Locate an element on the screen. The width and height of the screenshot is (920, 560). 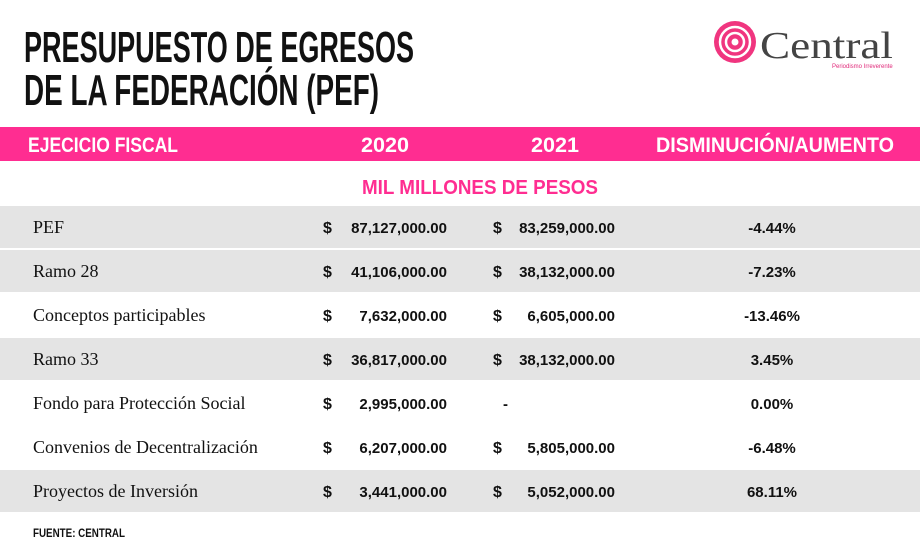
column-header: 2021 is located at coordinates (555, 145).